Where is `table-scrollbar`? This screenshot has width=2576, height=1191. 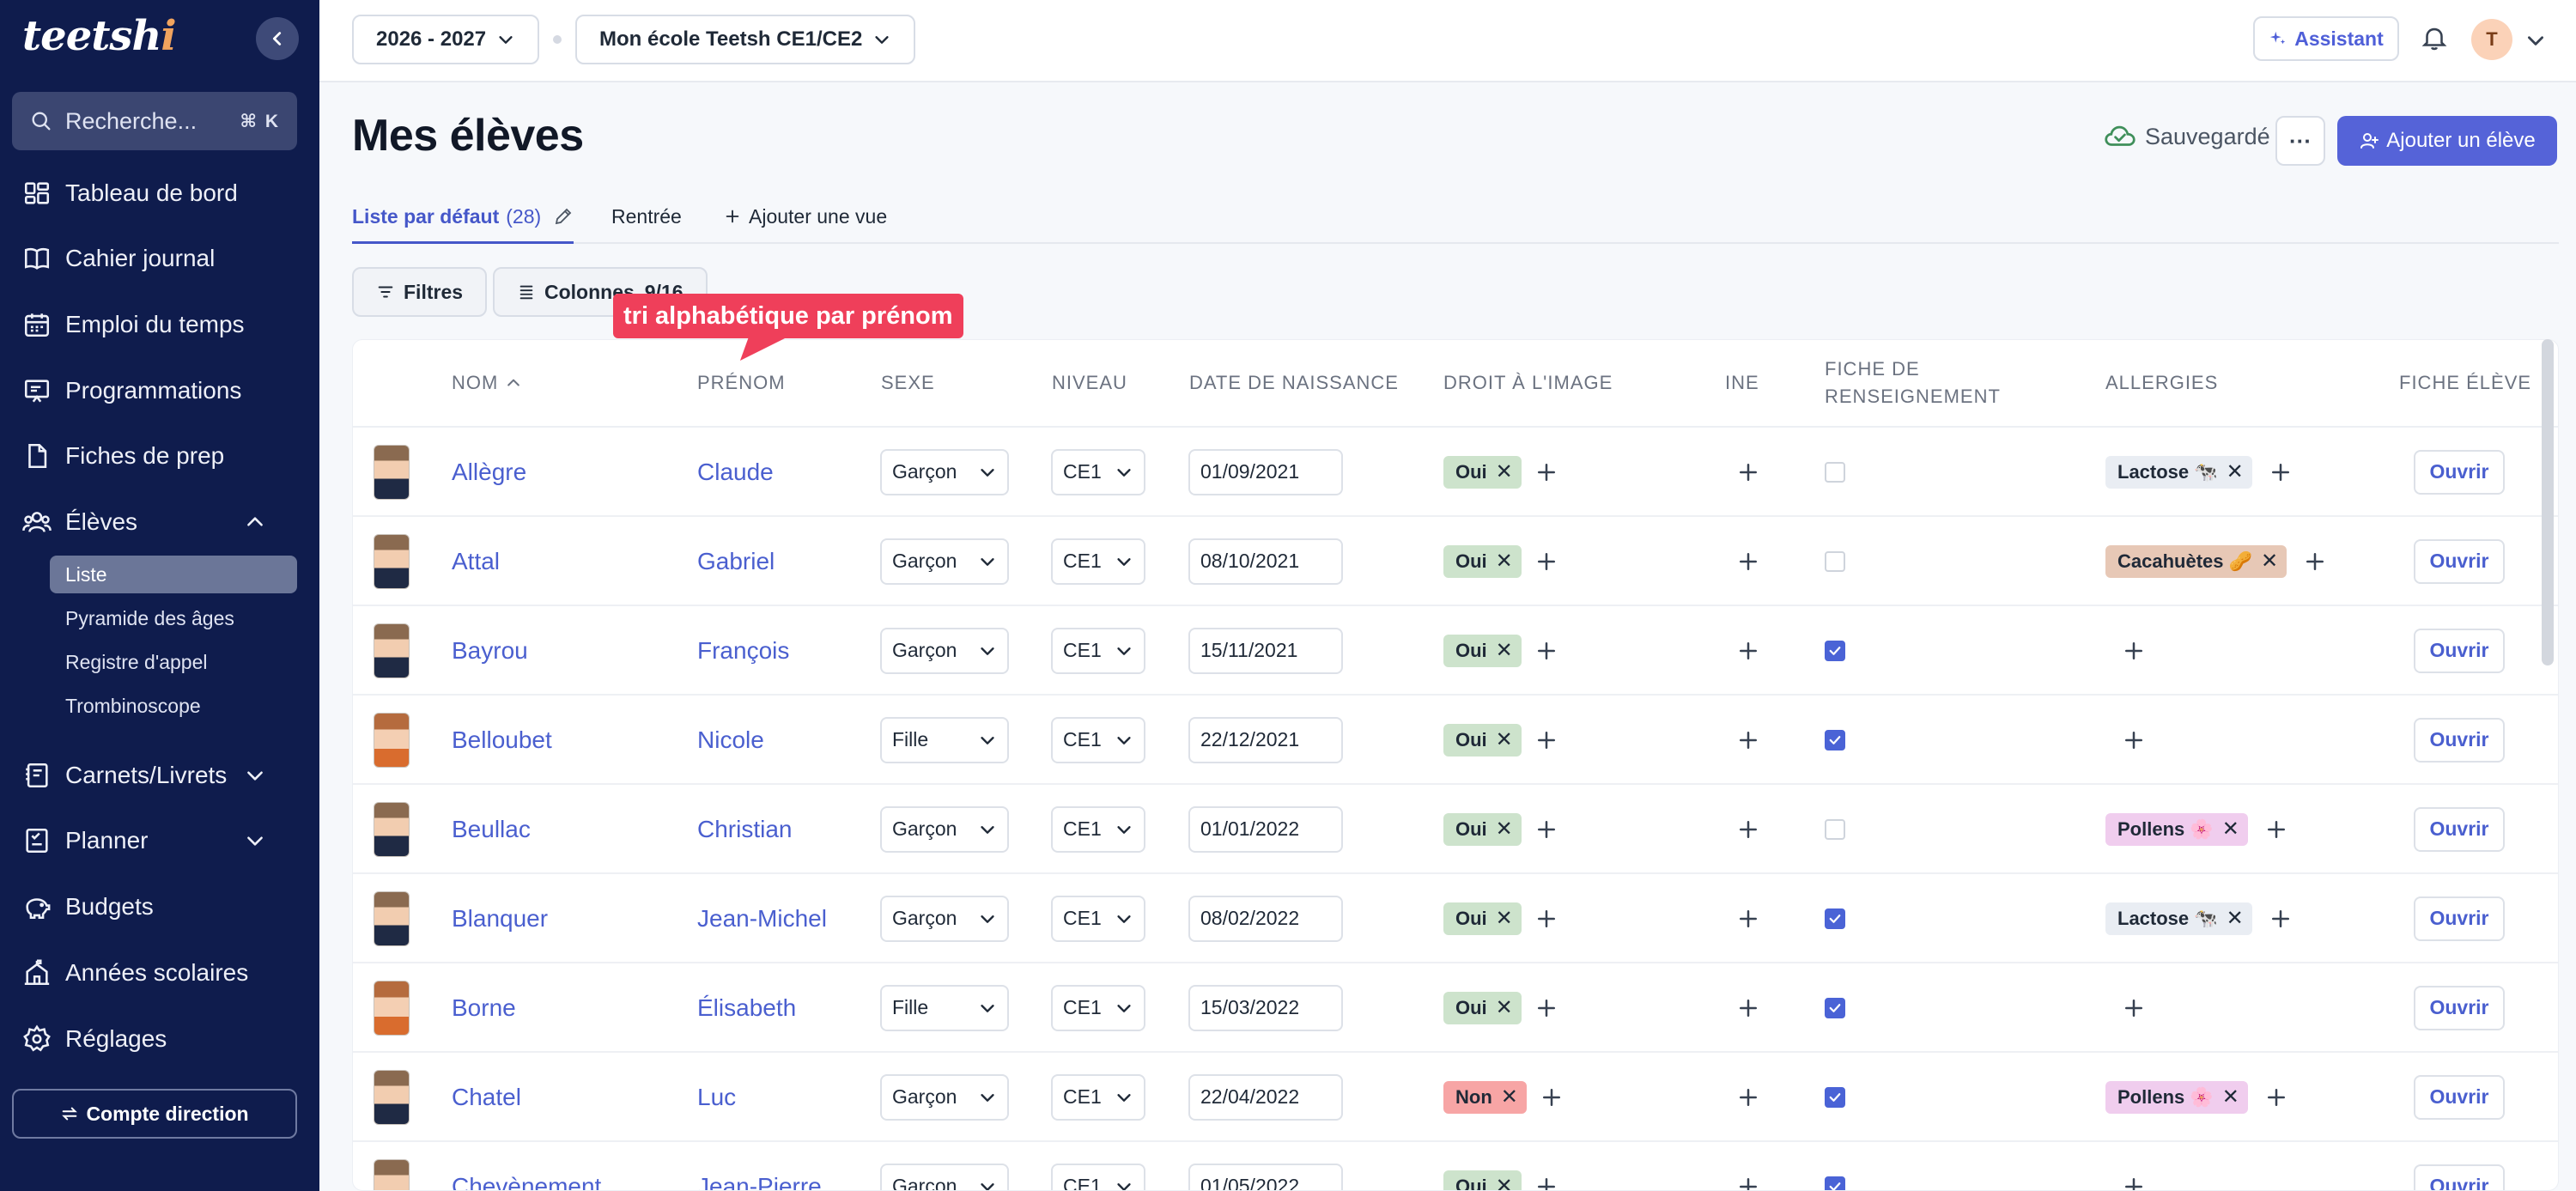 table-scrollbar is located at coordinates (2548, 502).